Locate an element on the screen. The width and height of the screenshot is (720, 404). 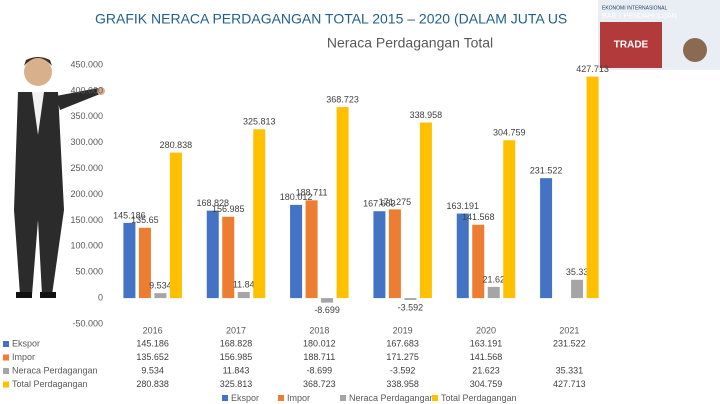
data-label: 180.012 is located at coordinates (296, 197).